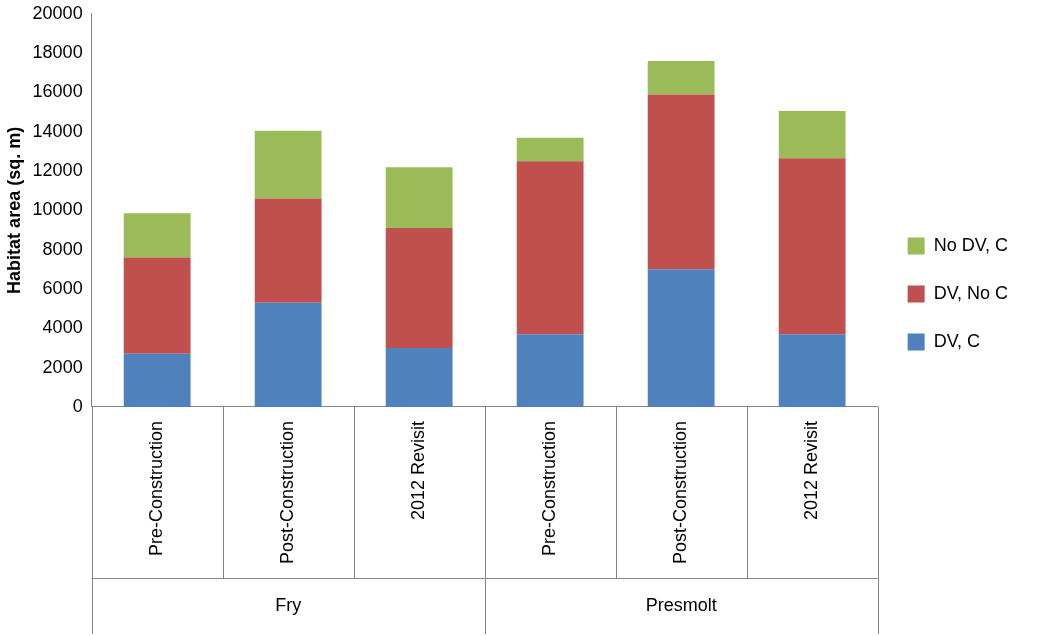 The width and height of the screenshot is (1038, 636). I want to click on legend-label: No DV, C, so click(971, 244).